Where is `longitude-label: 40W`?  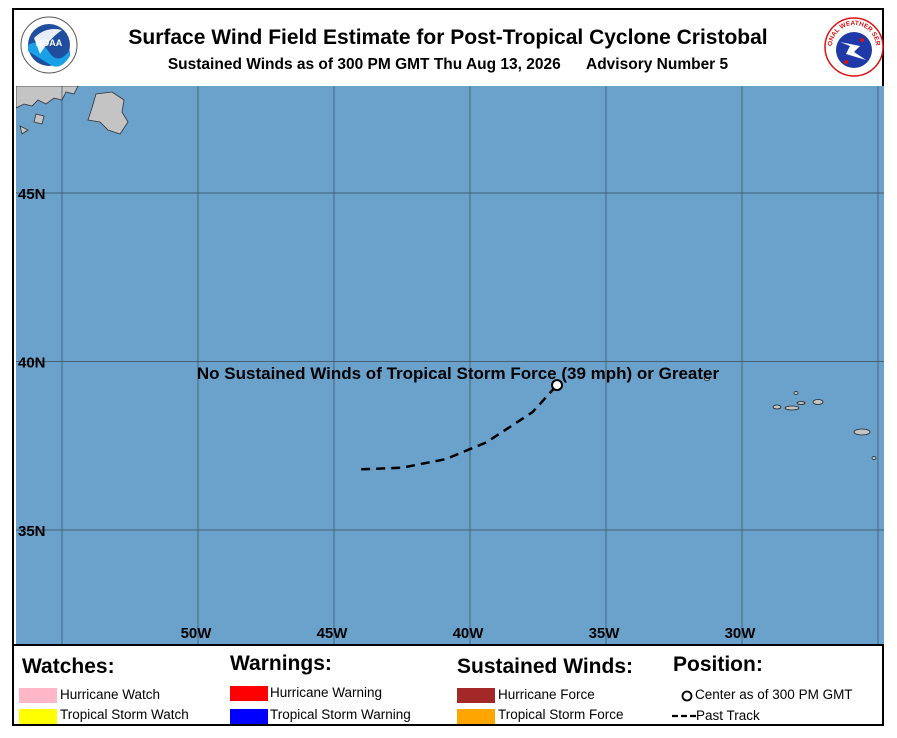
longitude-label: 40W is located at coordinates (469, 633).